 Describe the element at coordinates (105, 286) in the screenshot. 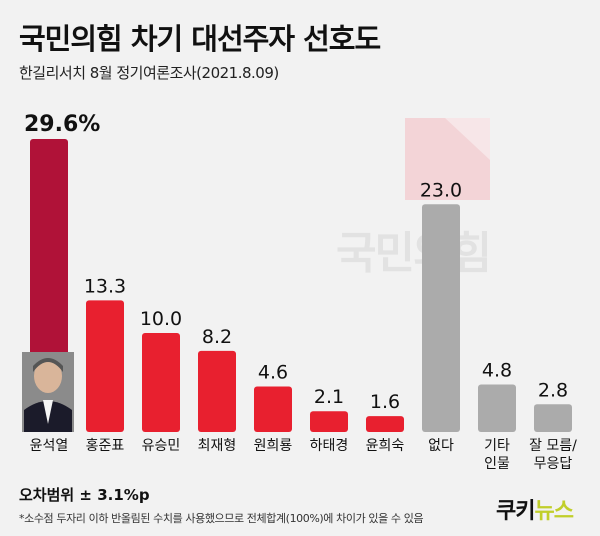

I see `bar-2-value-label: 13.3` at that location.